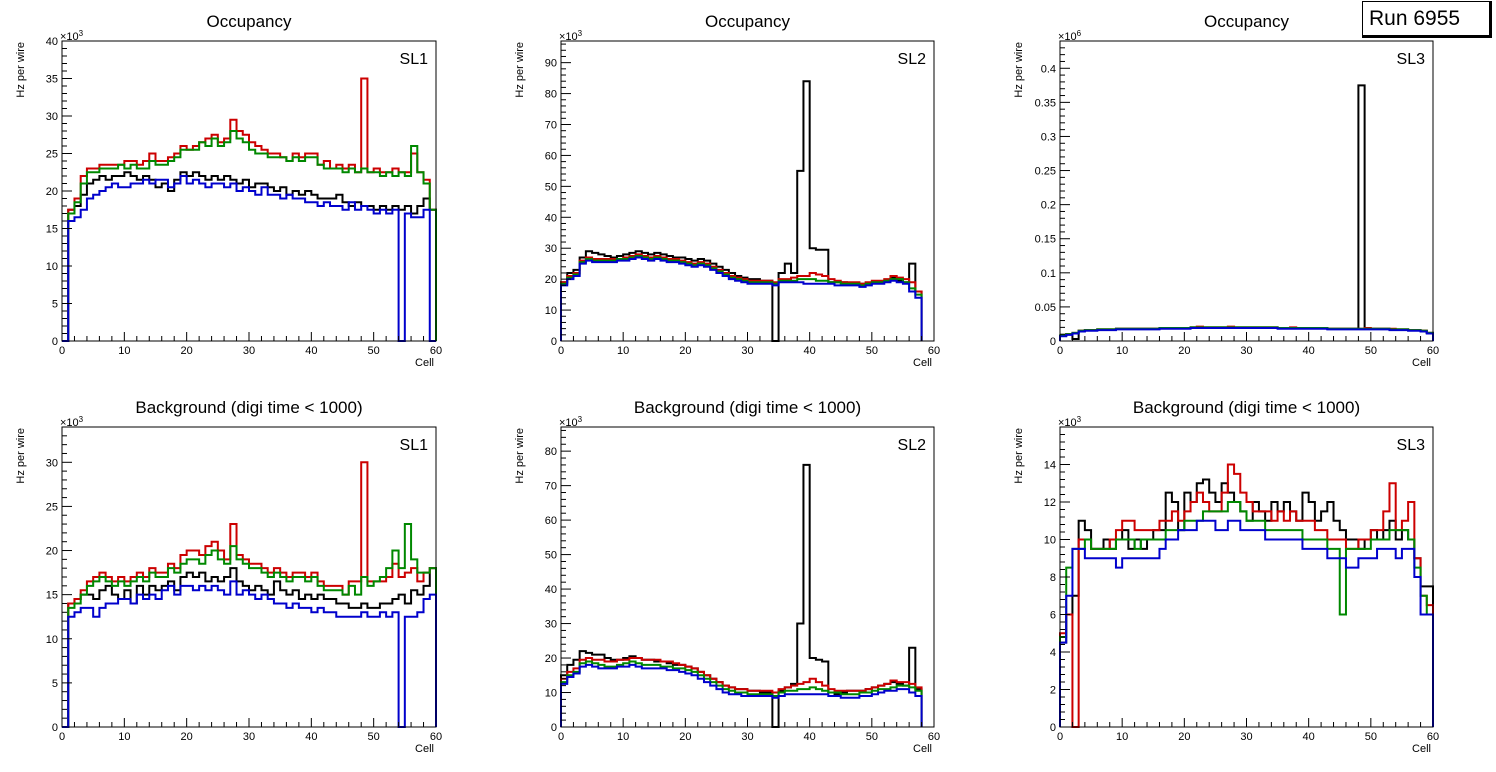 The image size is (1496, 772). I want to click on y-tick-label: 0.35, so click(1045, 103).